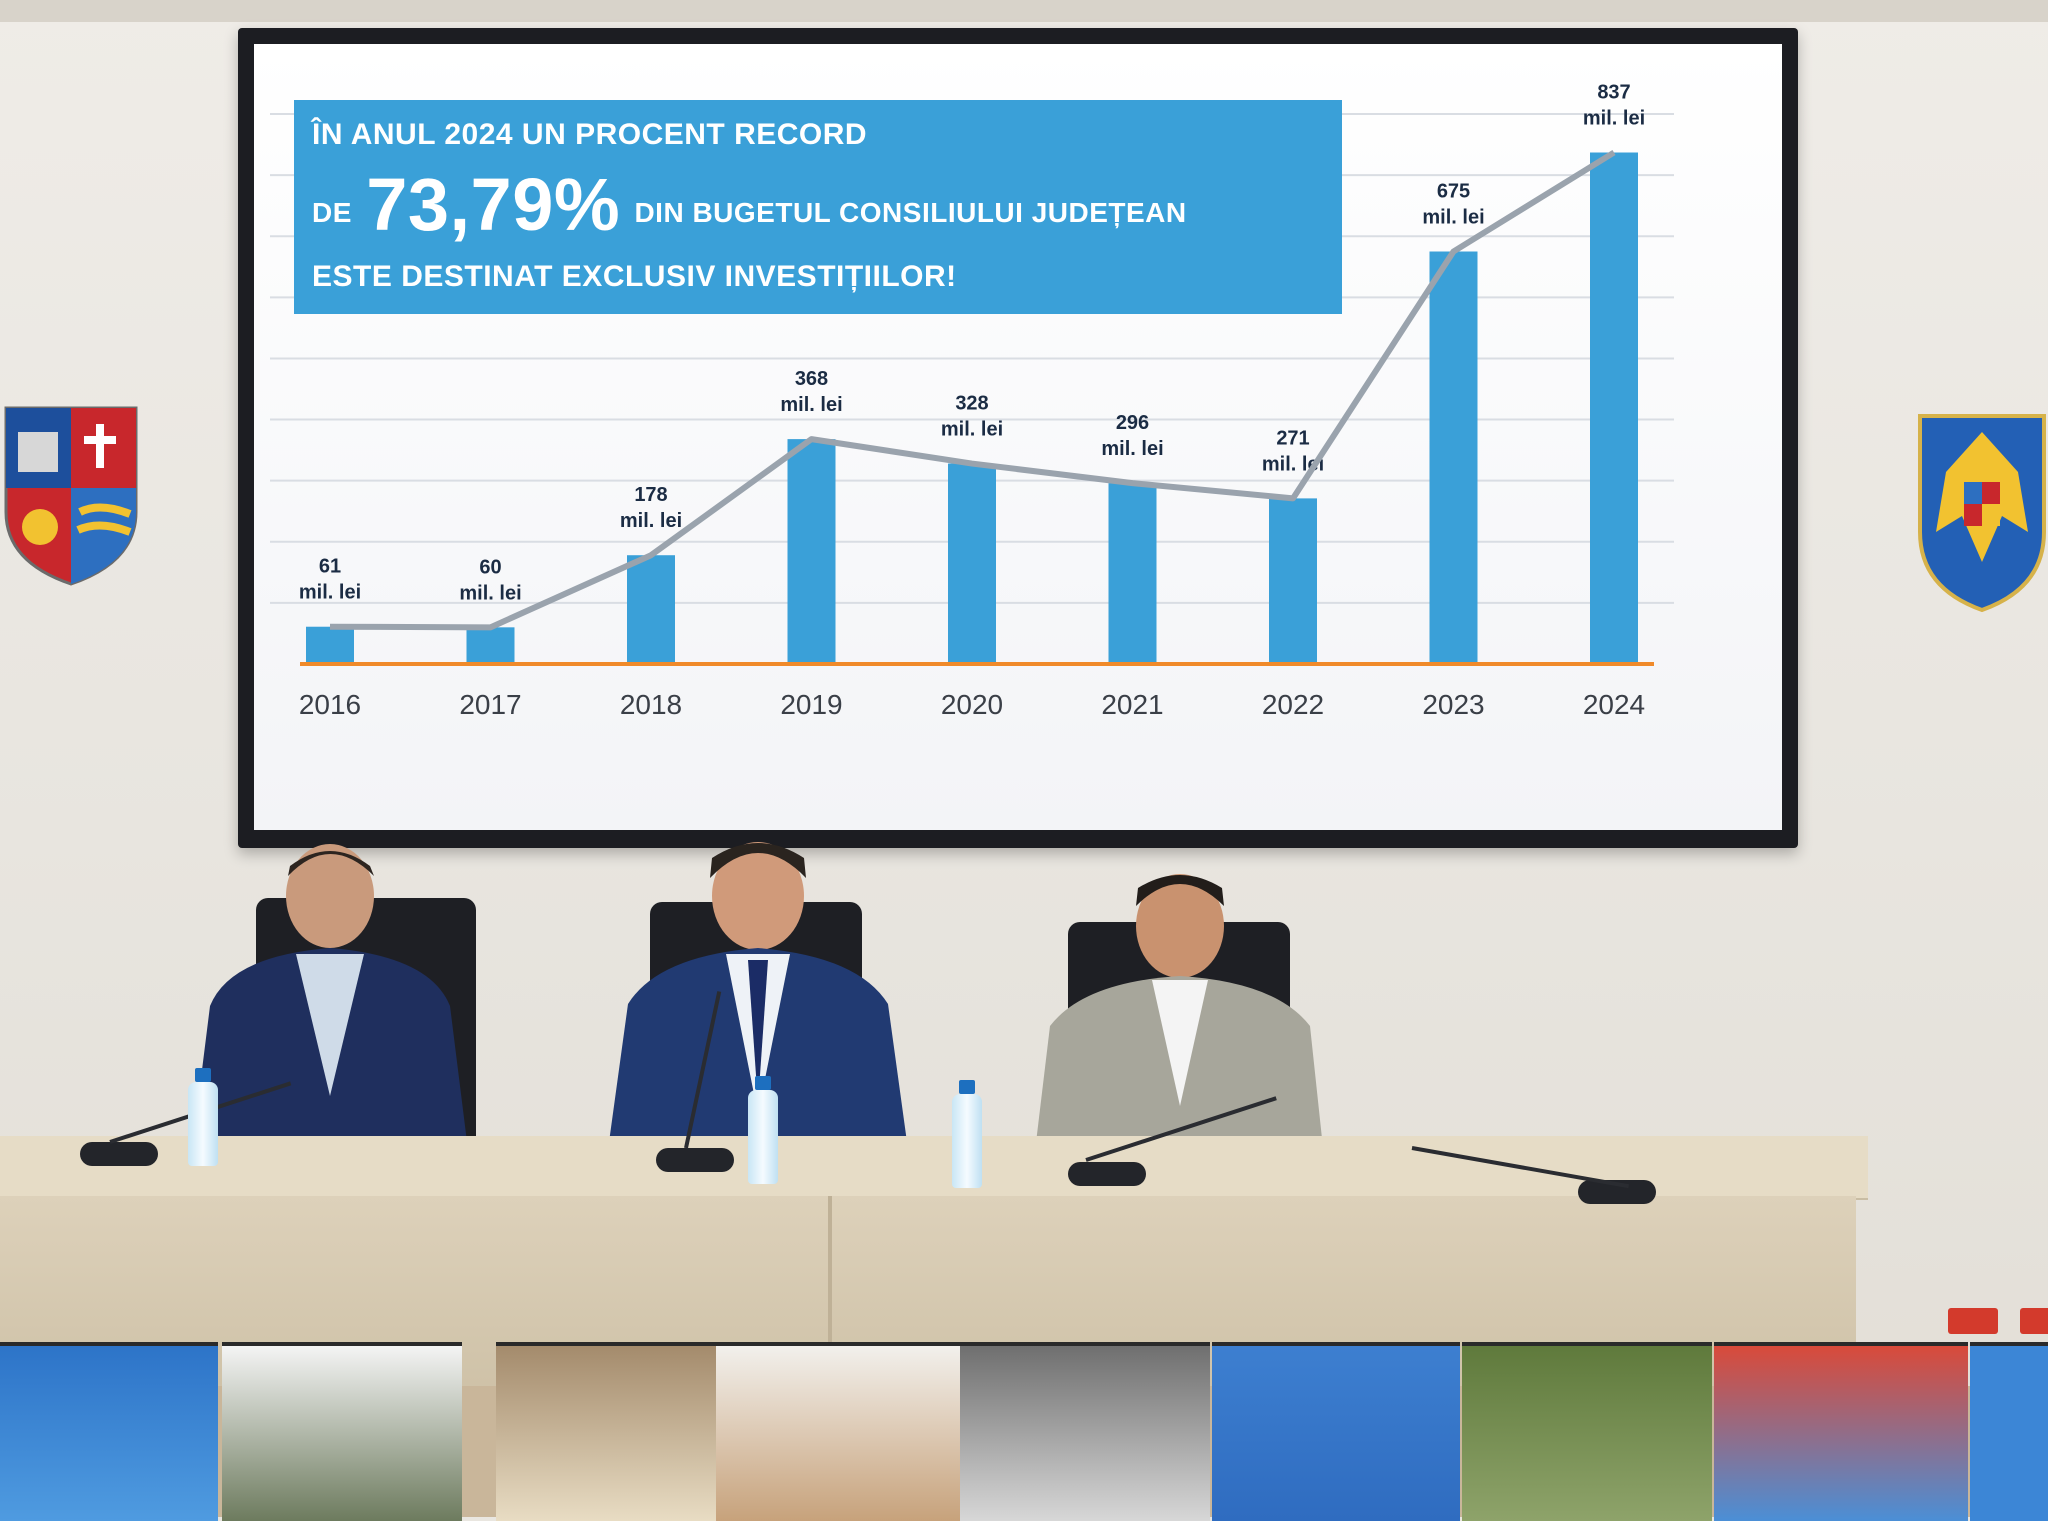 The height and width of the screenshot is (1521, 2048). I want to click on person-center, so click(758, 1003).